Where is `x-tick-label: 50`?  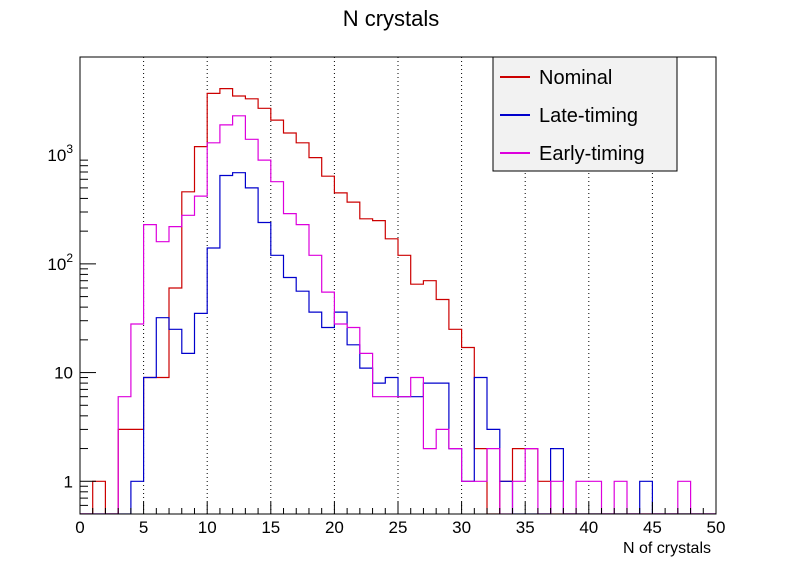 x-tick-label: 50 is located at coordinates (716, 527).